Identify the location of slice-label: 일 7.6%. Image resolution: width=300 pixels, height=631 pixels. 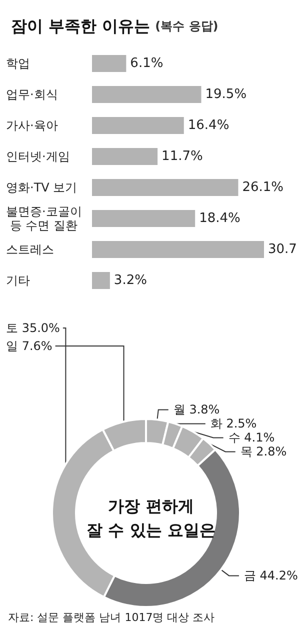
(29, 346).